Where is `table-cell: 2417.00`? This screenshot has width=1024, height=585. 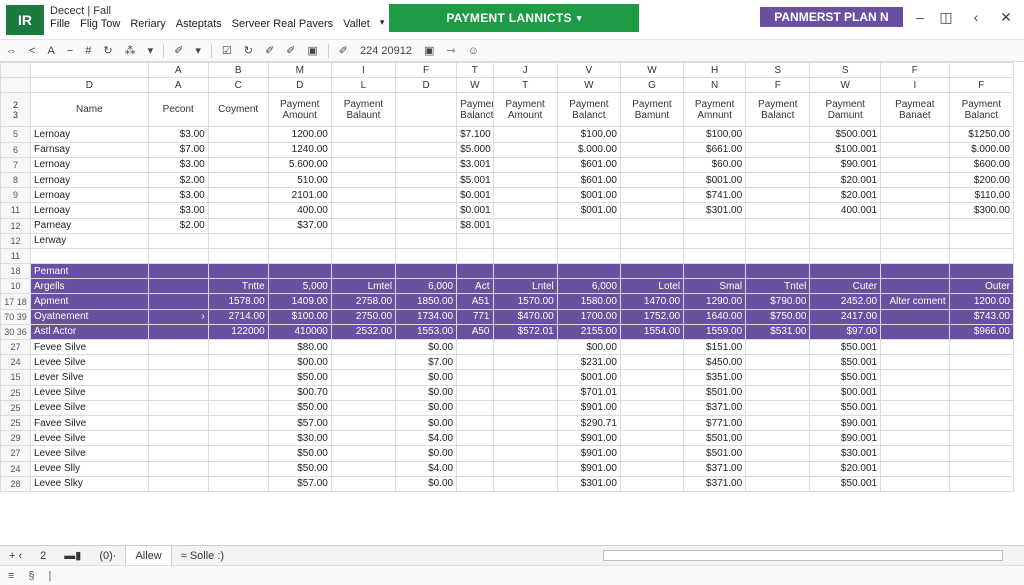
table-cell: 2417.00 is located at coordinates (845, 316).